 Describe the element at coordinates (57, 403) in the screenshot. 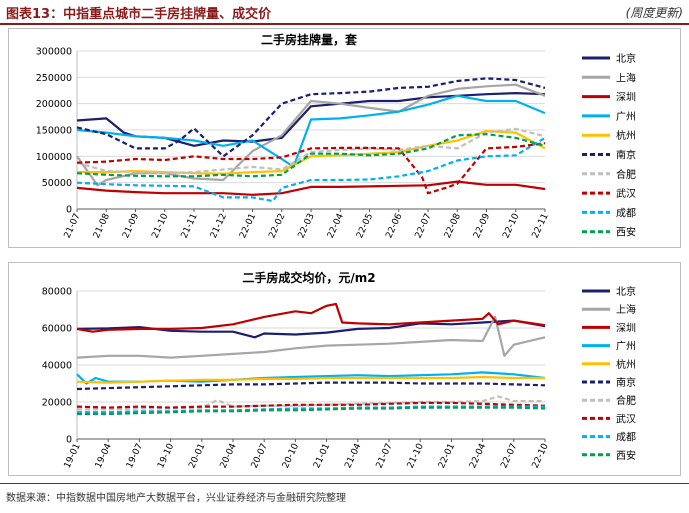

I see `y-tick-label: 20000` at that location.